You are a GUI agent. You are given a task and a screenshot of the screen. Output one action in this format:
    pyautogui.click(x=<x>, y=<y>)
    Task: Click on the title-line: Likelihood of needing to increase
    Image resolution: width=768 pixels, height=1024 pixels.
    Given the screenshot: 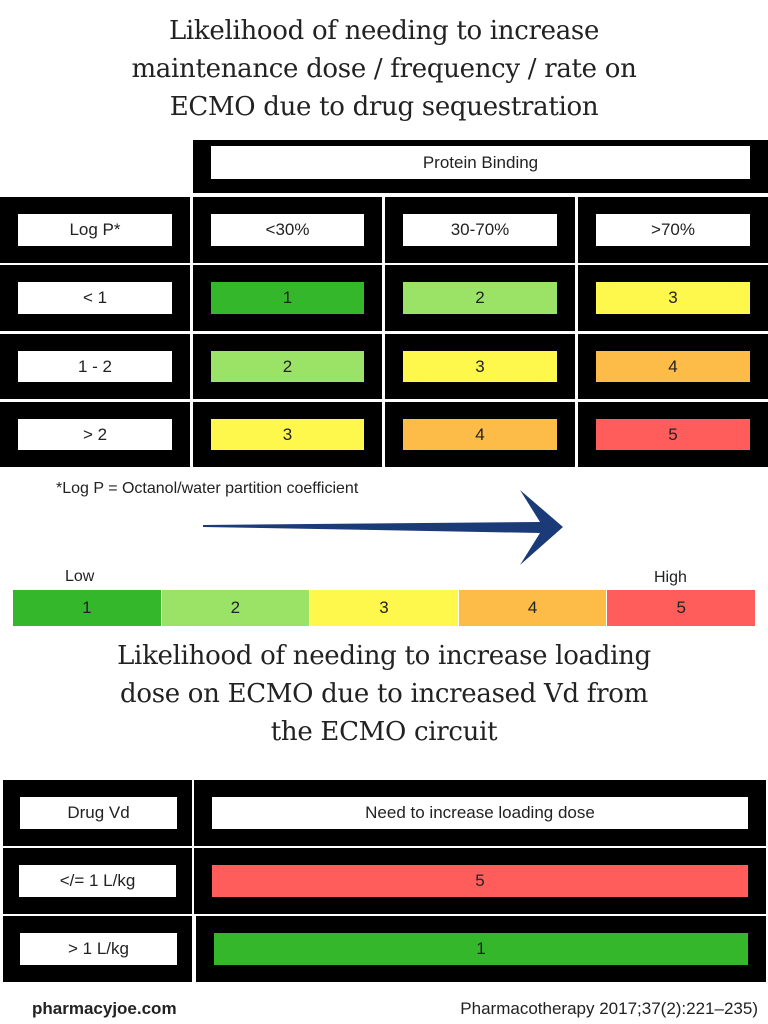 What is the action you would take?
    pyautogui.click(x=384, y=31)
    